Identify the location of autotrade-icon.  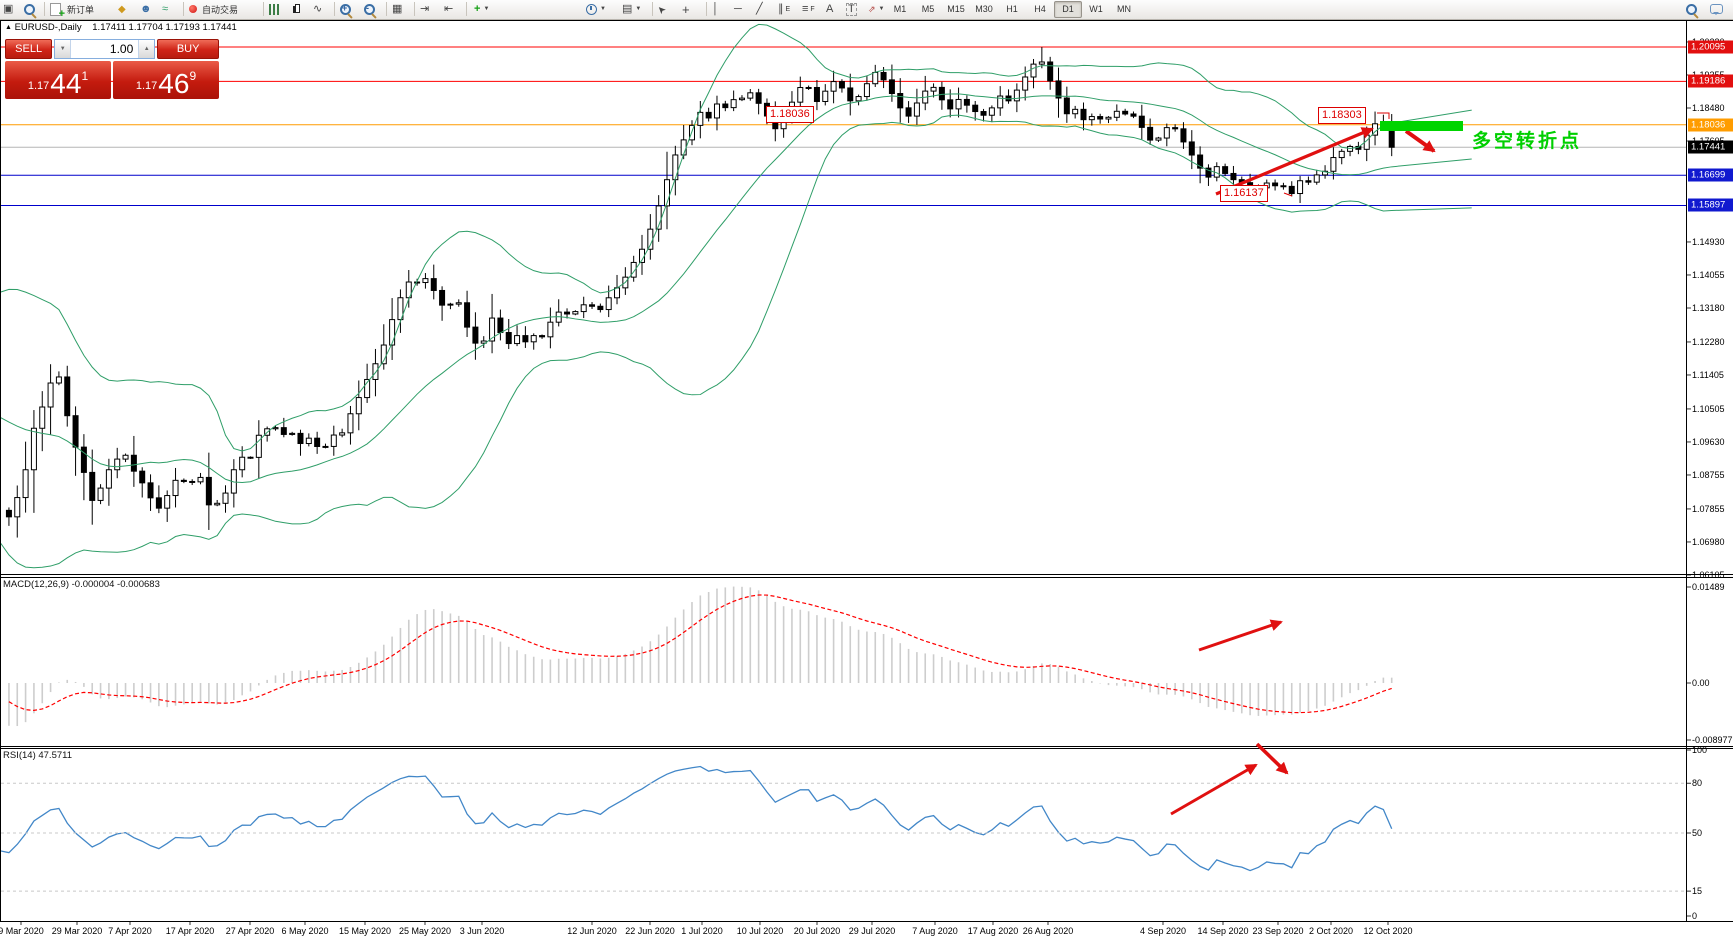
(193, 9).